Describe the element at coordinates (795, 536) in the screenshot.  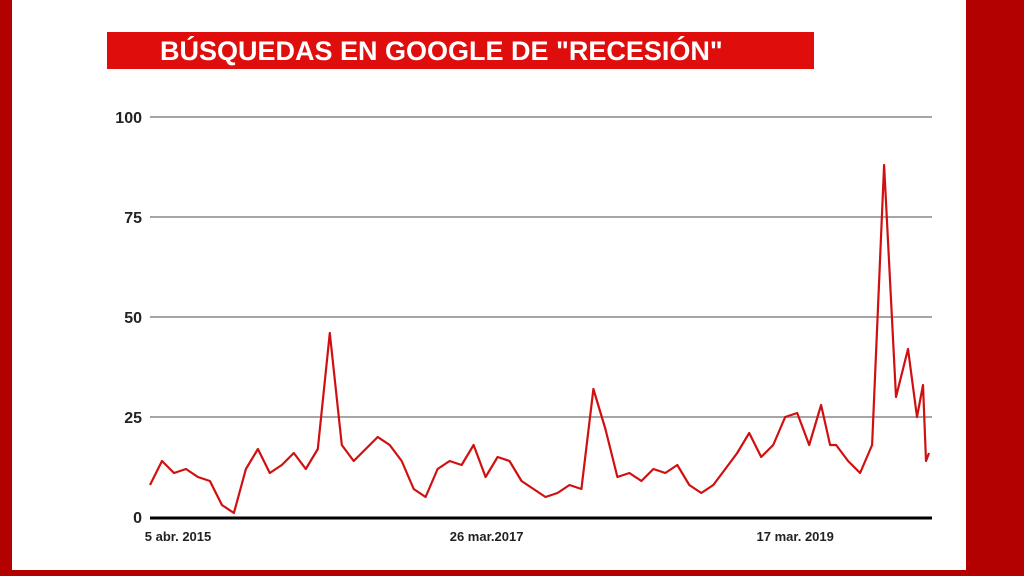
I see `x-tick-label-2: 17 mar. 2019` at that location.